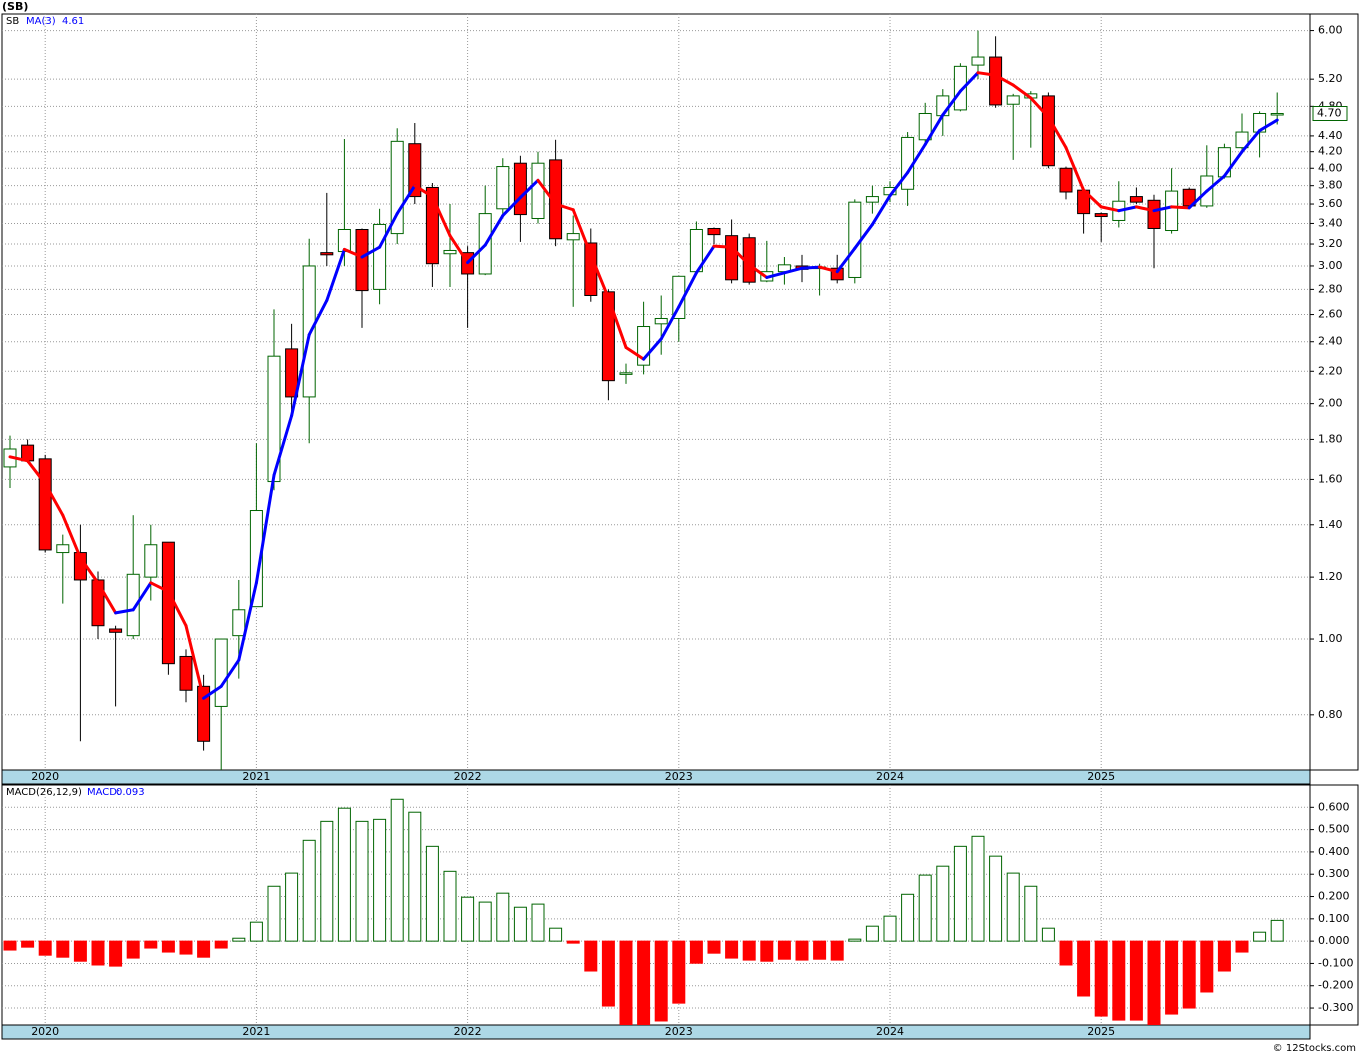 This screenshot has width=1360, height=1056. What do you see at coordinates (1330, 341) in the screenshot?
I see `y-tick-label: 2.40` at bounding box center [1330, 341].